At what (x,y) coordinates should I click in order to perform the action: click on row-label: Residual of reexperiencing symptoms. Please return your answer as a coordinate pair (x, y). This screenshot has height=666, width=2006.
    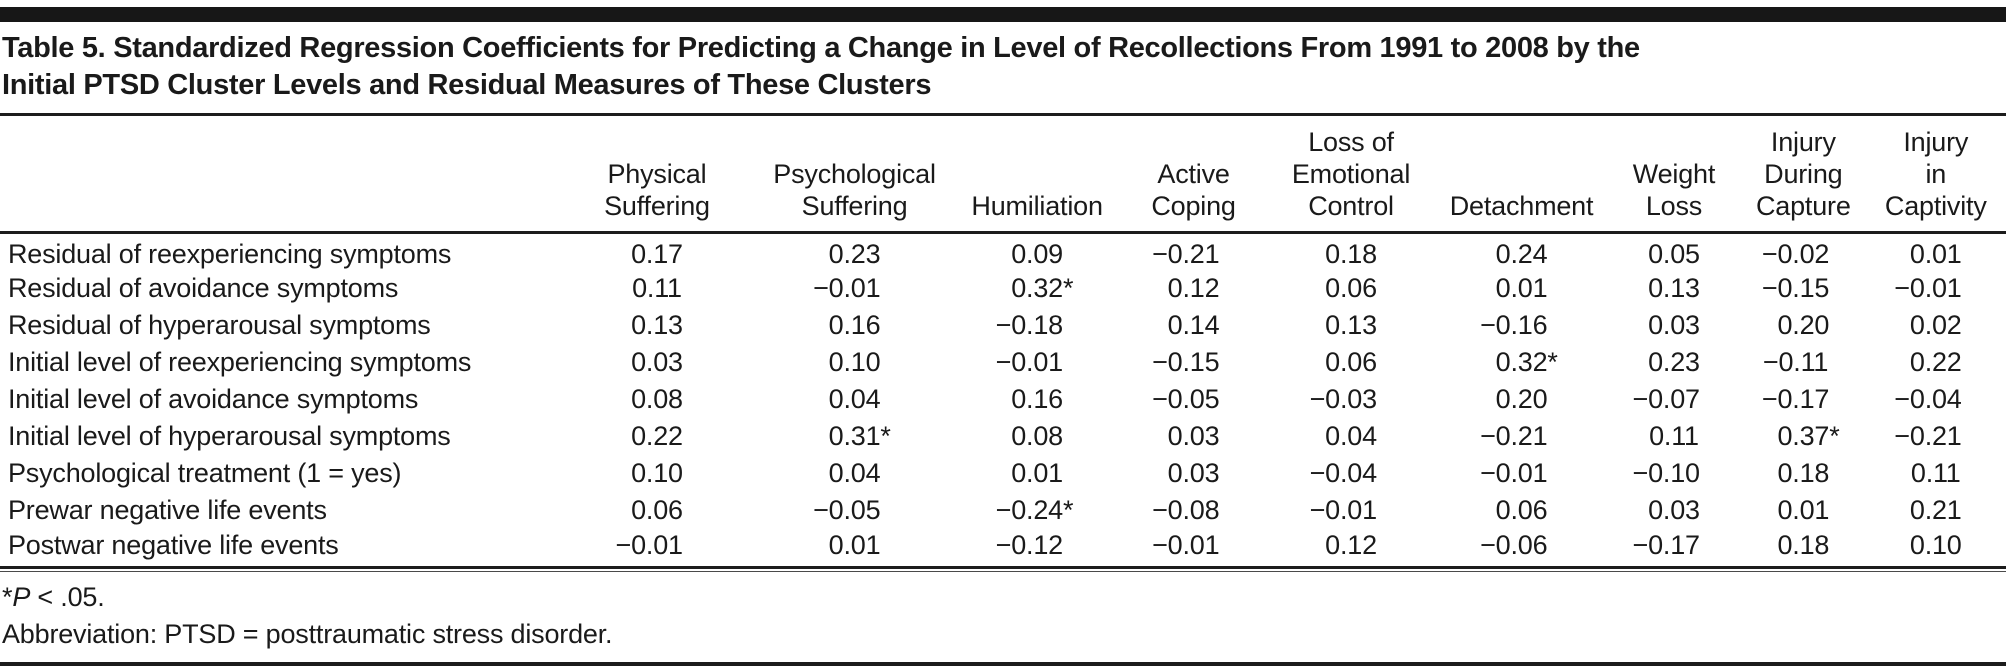
    Looking at the image, I should click on (230, 254).